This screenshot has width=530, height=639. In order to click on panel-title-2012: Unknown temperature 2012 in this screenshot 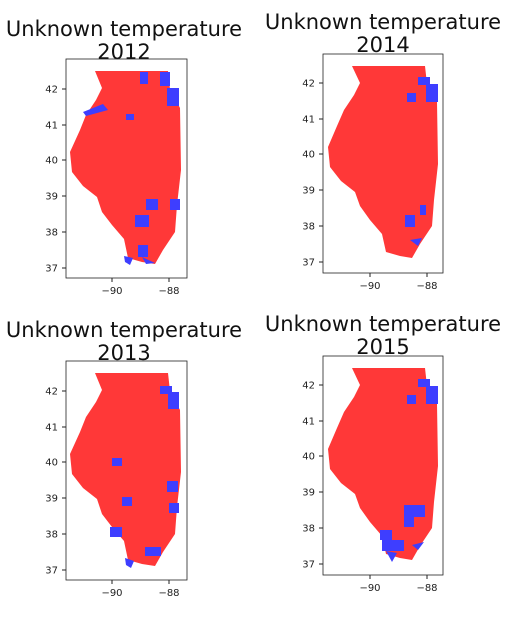, I will do `click(124, 41)`.